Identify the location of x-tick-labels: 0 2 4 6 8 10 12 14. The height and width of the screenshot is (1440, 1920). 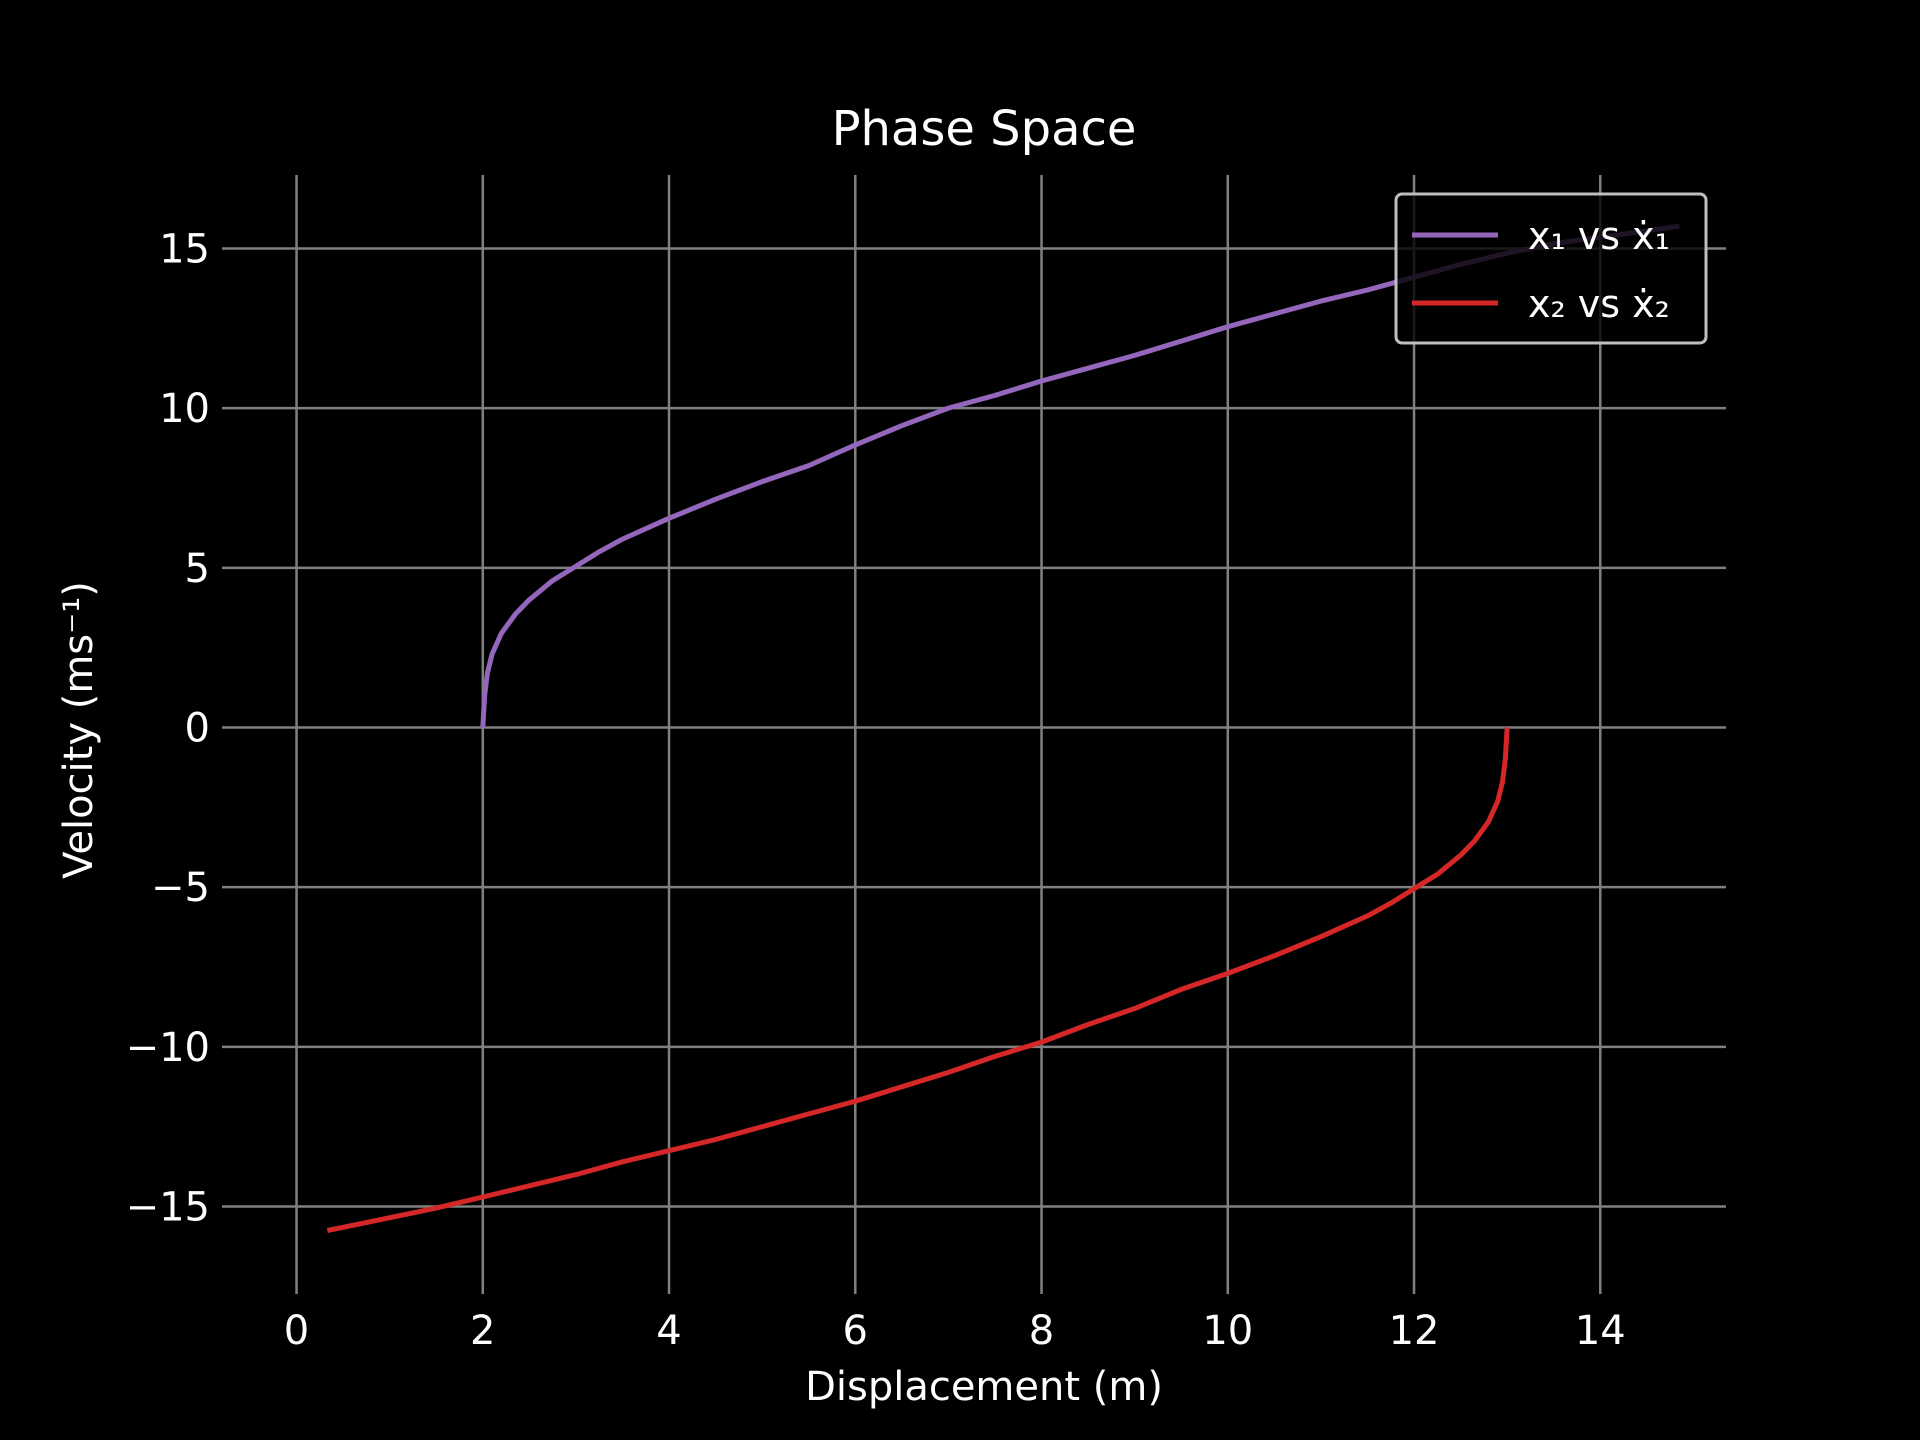
(955, 1331).